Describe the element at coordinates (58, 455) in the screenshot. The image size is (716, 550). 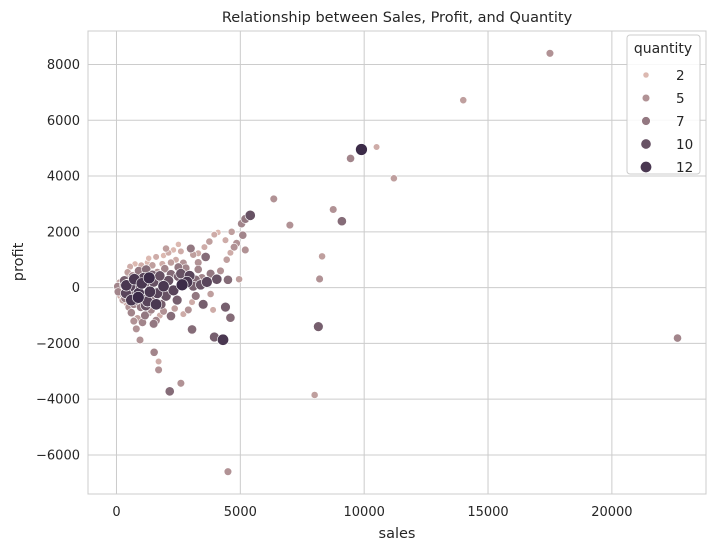
I see `y-tick-label: −6000` at that location.